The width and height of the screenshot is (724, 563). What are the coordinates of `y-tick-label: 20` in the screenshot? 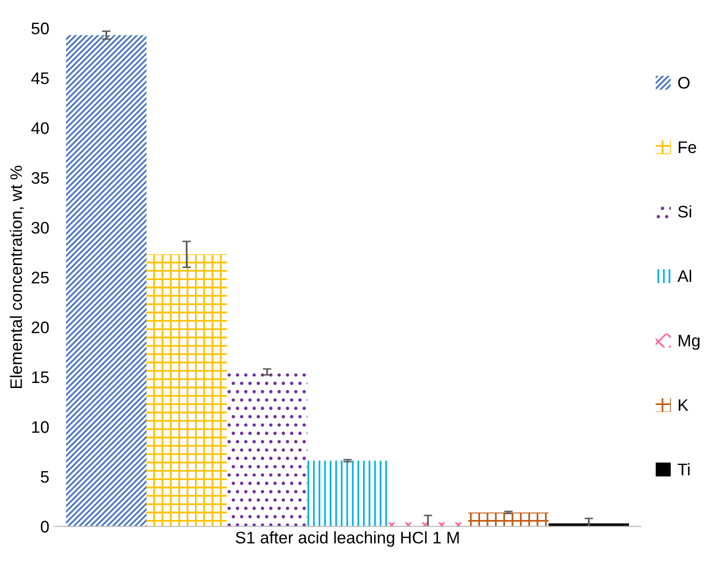 It's located at (40, 328).